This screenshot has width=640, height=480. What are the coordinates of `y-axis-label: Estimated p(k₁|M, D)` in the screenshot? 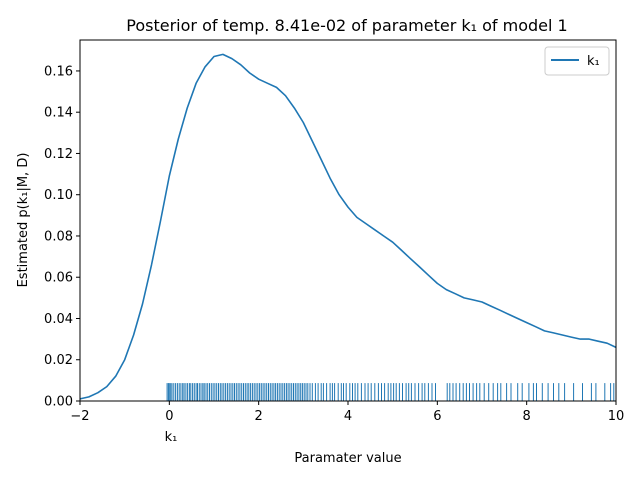 It's located at (23, 220).